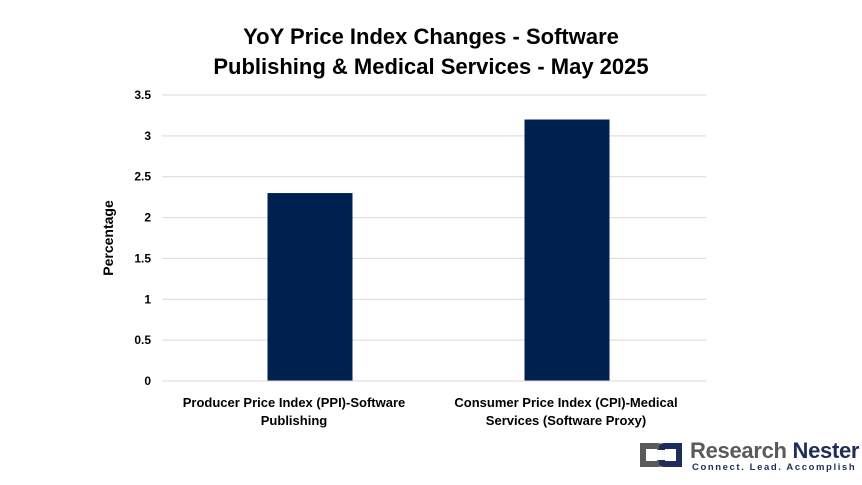 The image size is (862, 485). I want to click on y-tick-label: 3.5, so click(142, 95).